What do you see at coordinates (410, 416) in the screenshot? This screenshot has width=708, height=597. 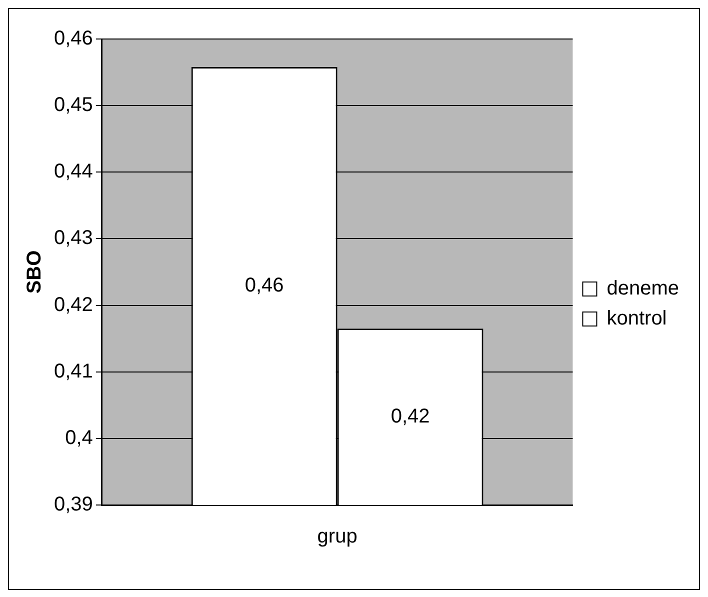 I see `data-label: 0,42` at bounding box center [410, 416].